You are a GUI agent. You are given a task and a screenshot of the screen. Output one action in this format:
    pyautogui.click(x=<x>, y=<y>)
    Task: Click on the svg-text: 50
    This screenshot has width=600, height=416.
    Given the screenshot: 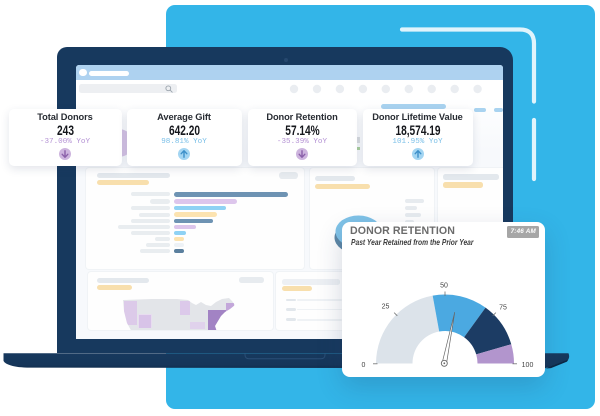 What is the action you would take?
    pyautogui.click(x=444, y=286)
    